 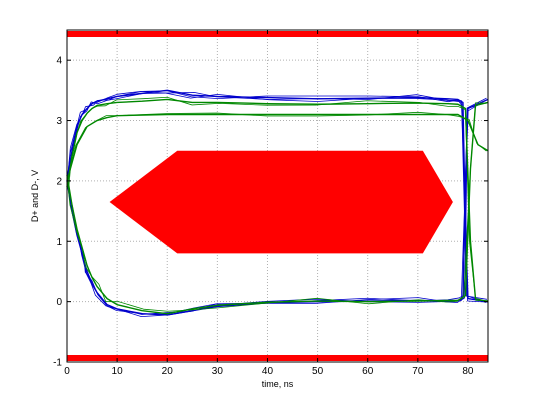 What do you see at coordinates (268, 371) in the screenshot?
I see `x-tick-label: 40` at bounding box center [268, 371].